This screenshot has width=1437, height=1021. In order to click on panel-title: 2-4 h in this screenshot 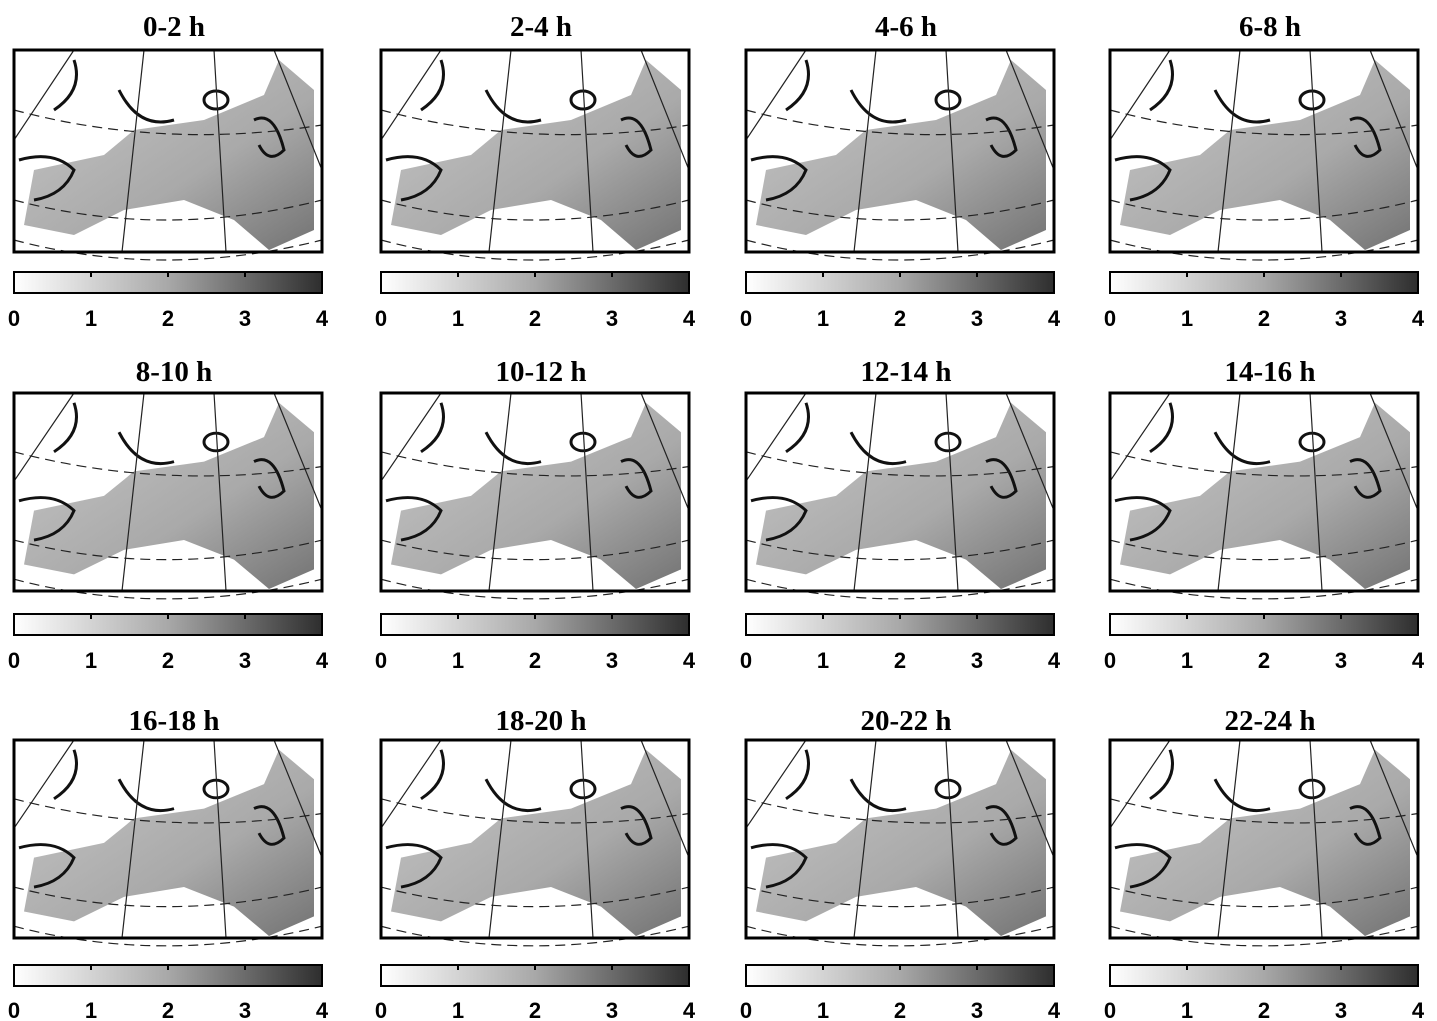, I will do `click(541, 27)`.